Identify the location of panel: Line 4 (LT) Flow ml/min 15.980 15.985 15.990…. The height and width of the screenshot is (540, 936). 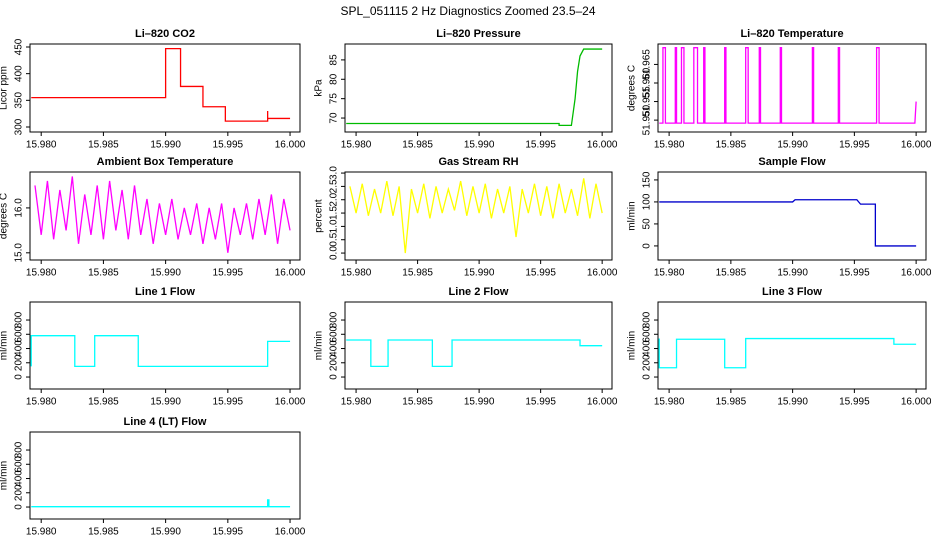
(153, 477).